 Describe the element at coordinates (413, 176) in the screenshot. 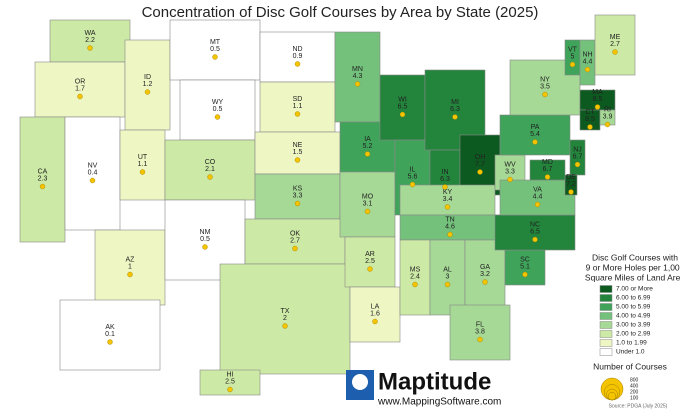

I see `state-value: 5.6` at that location.